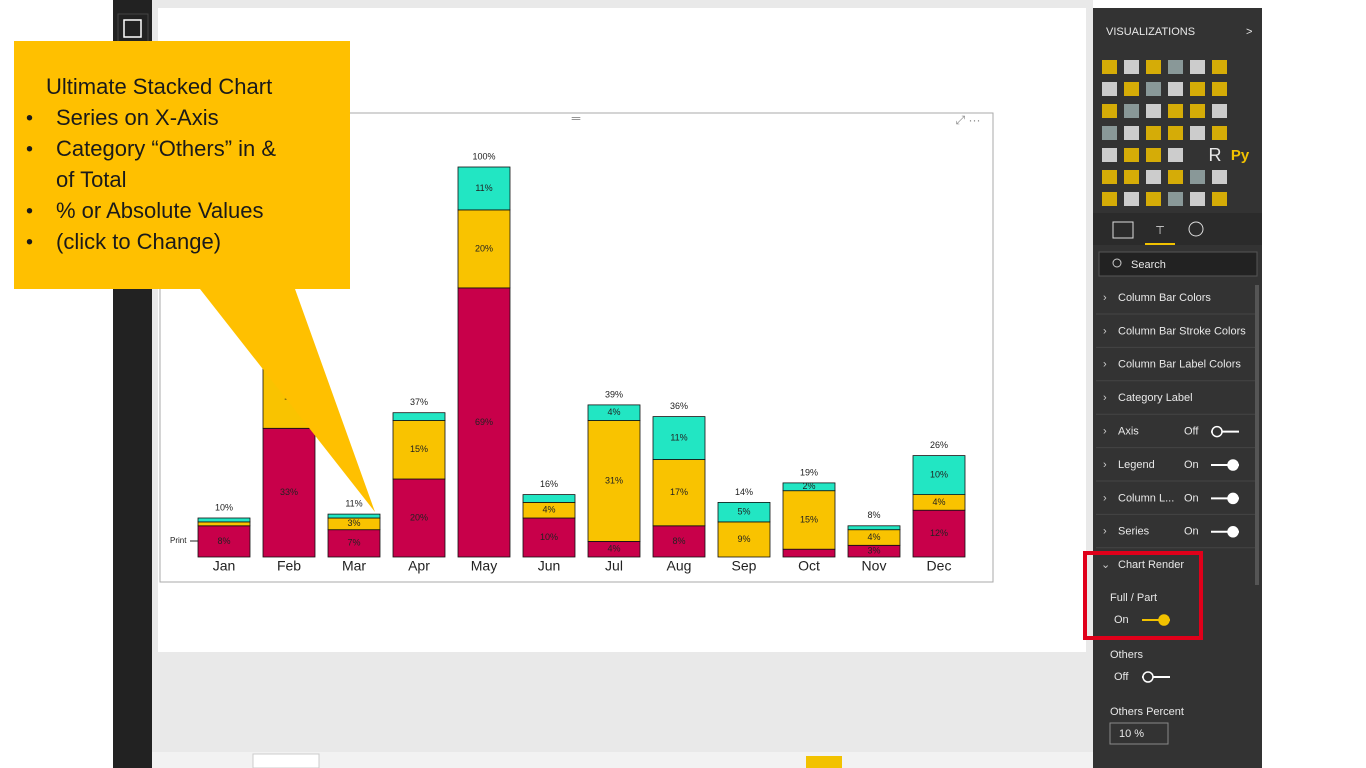 Image resolution: width=1366 pixels, height=768 pixels. Describe the element at coordinates (968, 120) in the screenshot. I see `visual-options: ⤢ ···` at that location.